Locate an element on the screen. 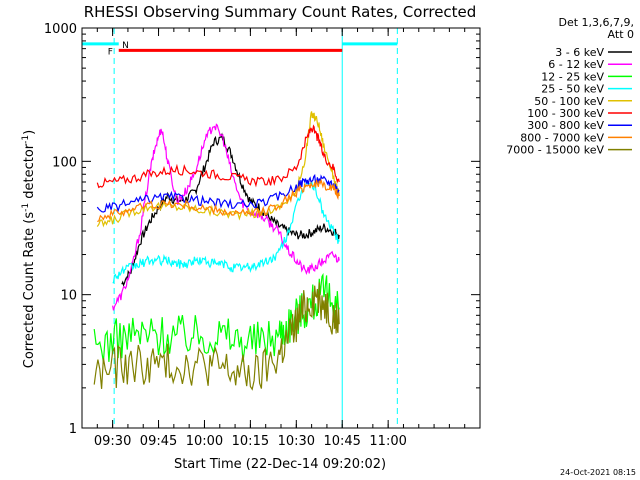  legend-label-4: 50 - 100 keV is located at coordinates (569, 101).